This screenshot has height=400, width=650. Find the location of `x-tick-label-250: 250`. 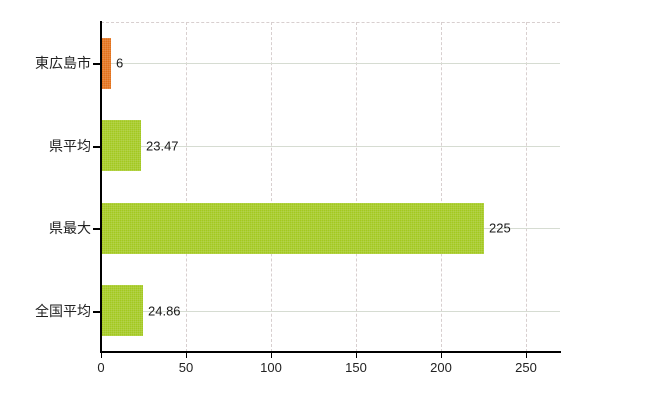

x-tick-label-250: 250 is located at coordinates (526, 367).